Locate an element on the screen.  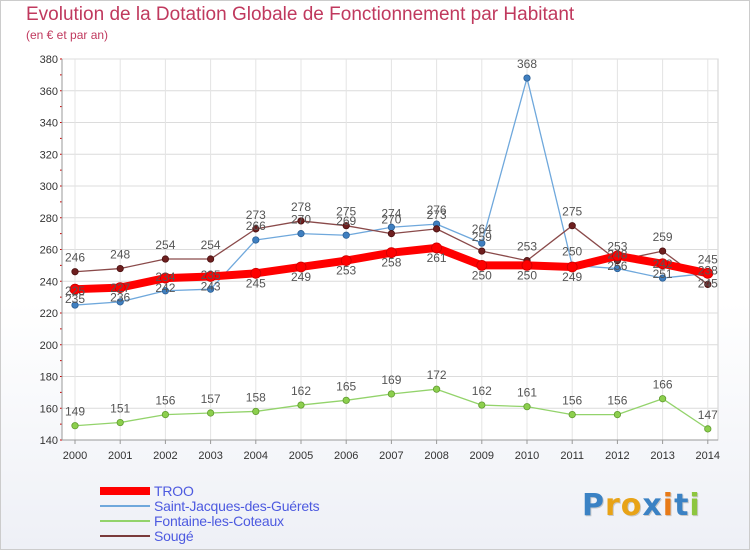
series-0-data-label: 245 is located at coordinates (708, 283).